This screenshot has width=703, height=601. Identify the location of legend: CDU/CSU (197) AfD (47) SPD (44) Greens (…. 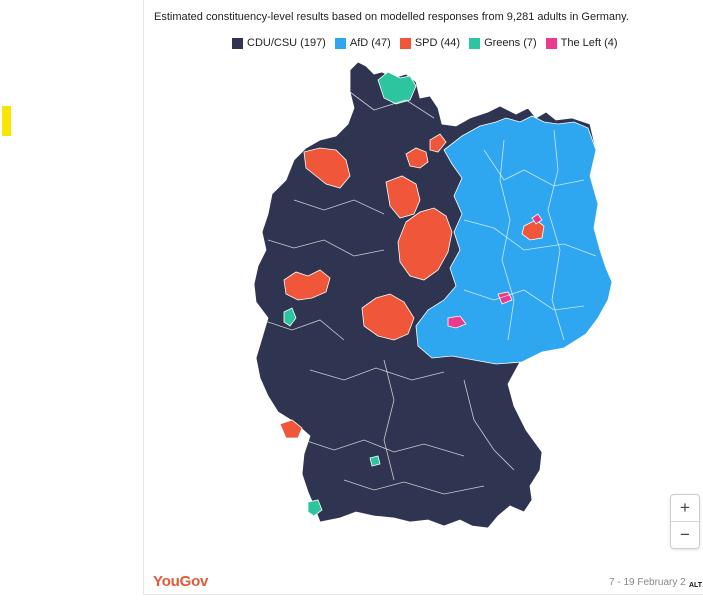
(425, 43).